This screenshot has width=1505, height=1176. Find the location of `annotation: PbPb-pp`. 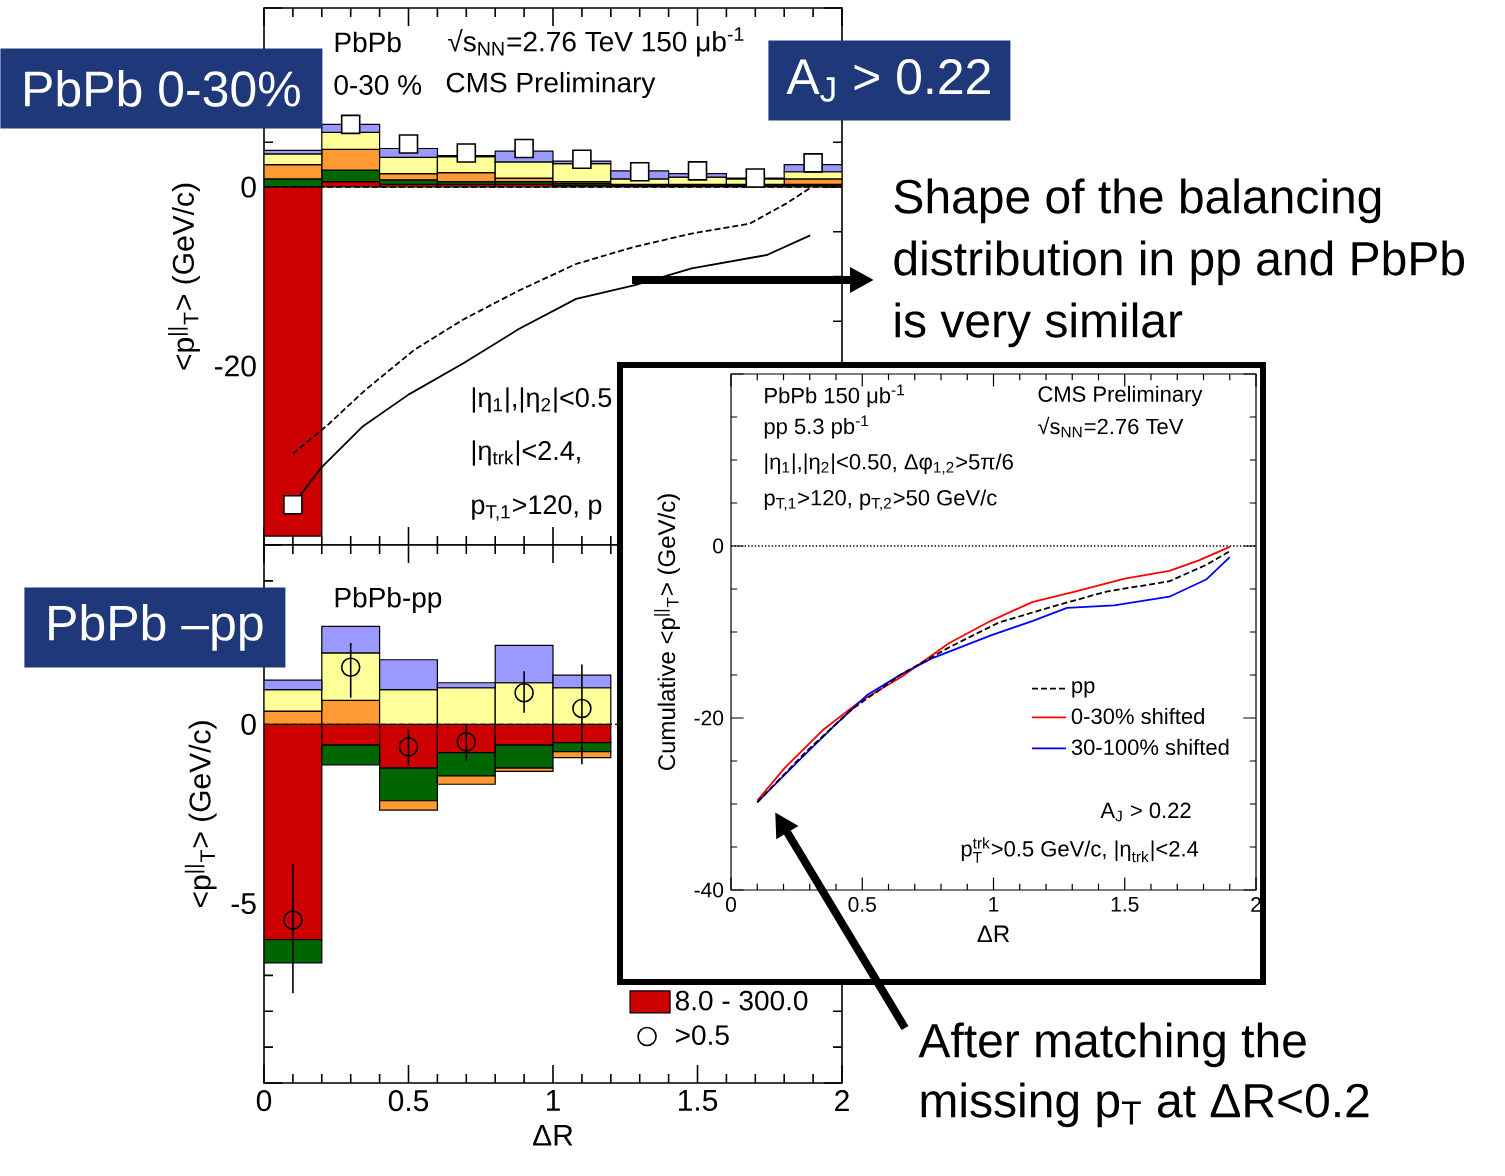

annotation: PbPb-pp is located at coordinates (388, 600).